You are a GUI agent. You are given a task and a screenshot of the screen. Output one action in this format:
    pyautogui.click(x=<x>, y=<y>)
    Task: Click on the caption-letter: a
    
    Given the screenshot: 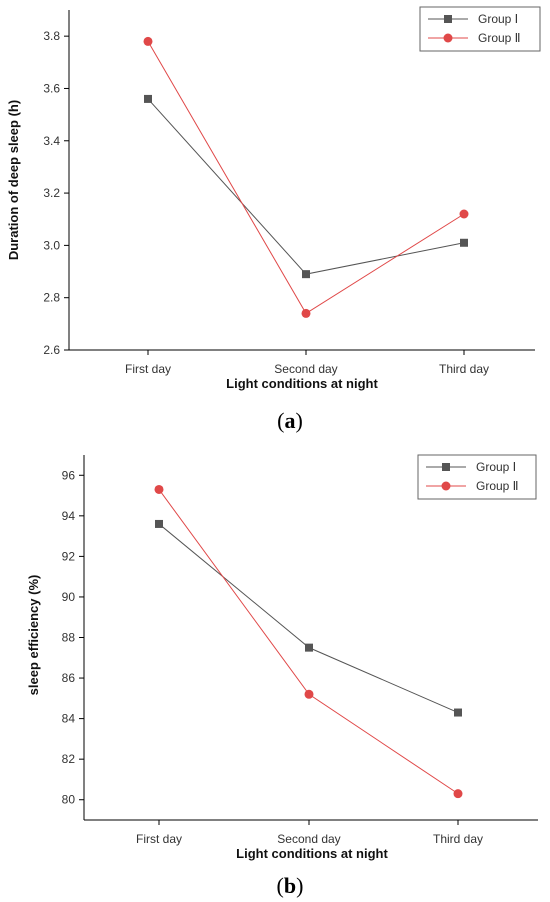 What is the action you would take?
    pyautogui.click(x=290, y=420)
    